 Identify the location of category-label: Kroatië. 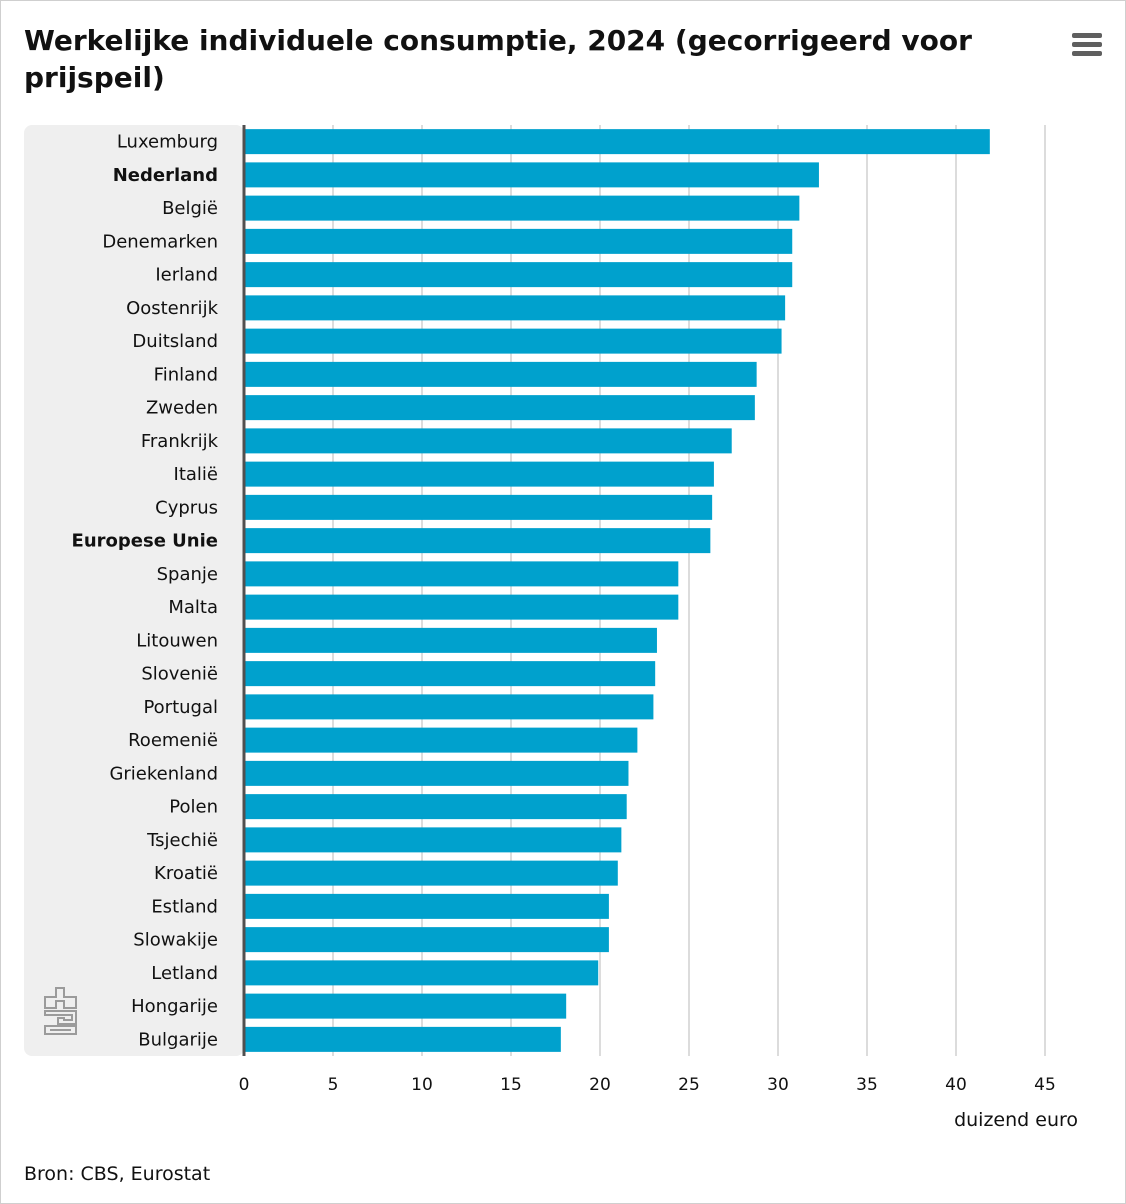
(186, 873).